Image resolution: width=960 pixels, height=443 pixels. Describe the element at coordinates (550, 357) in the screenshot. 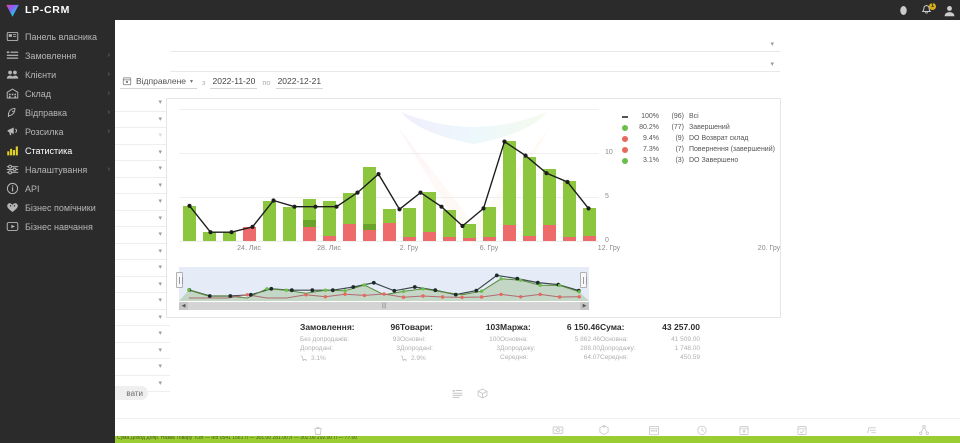

I see `stat-row: Середня: 64.07` at that location.